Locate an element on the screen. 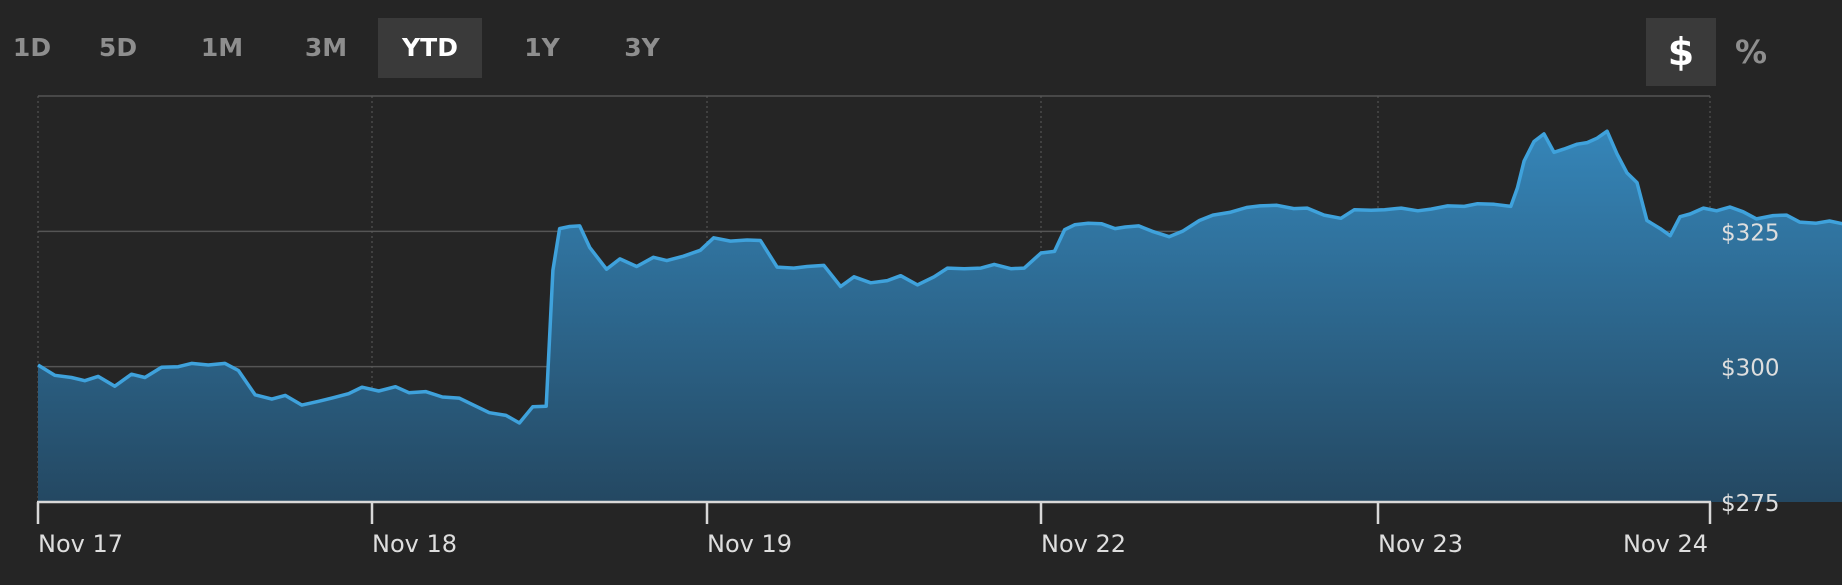  x-tick-label: Nov 24 is located at coordinates (1665, 544).